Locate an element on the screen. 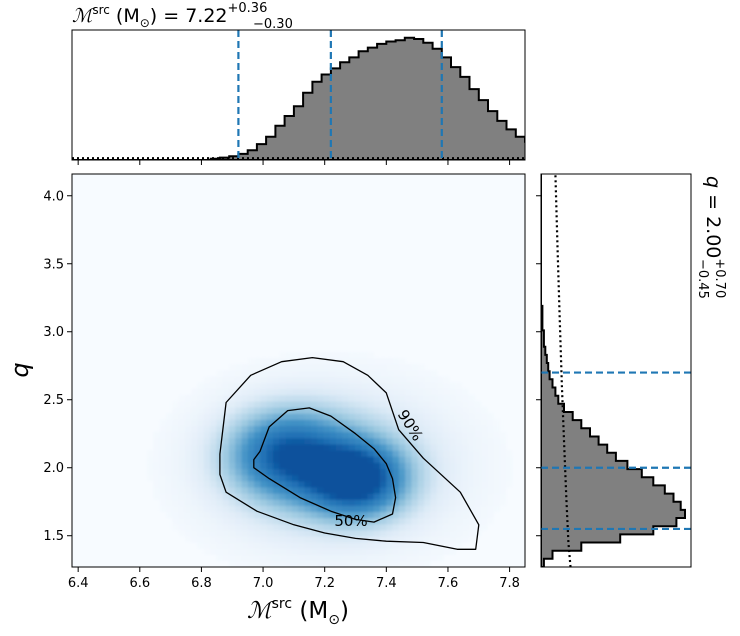  y-tick-label: 3.5 is located at coordinates (53, 264).